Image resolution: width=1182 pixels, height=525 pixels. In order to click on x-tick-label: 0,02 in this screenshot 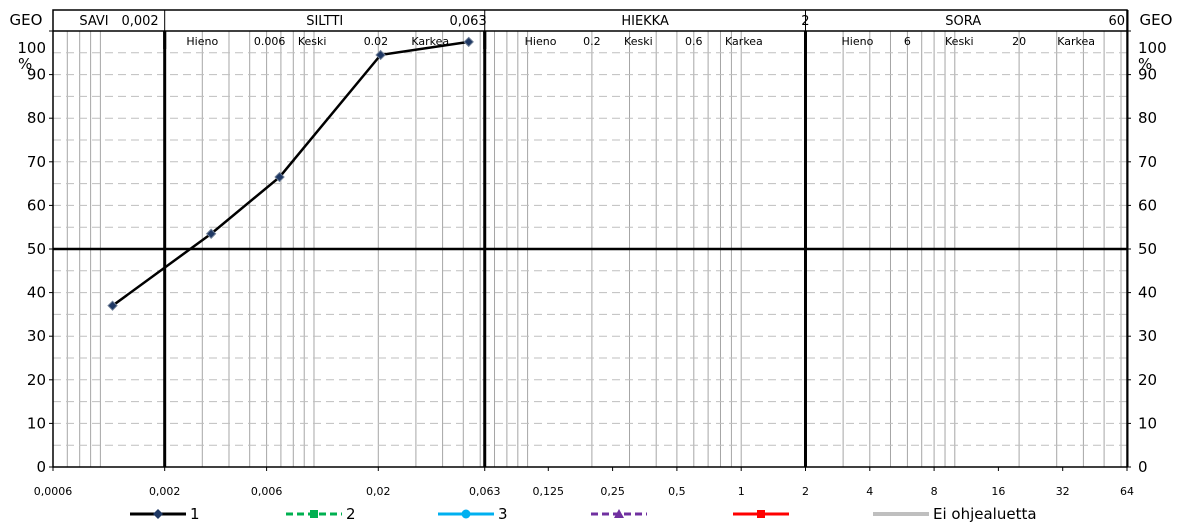, I will do `click(378, 491)`.